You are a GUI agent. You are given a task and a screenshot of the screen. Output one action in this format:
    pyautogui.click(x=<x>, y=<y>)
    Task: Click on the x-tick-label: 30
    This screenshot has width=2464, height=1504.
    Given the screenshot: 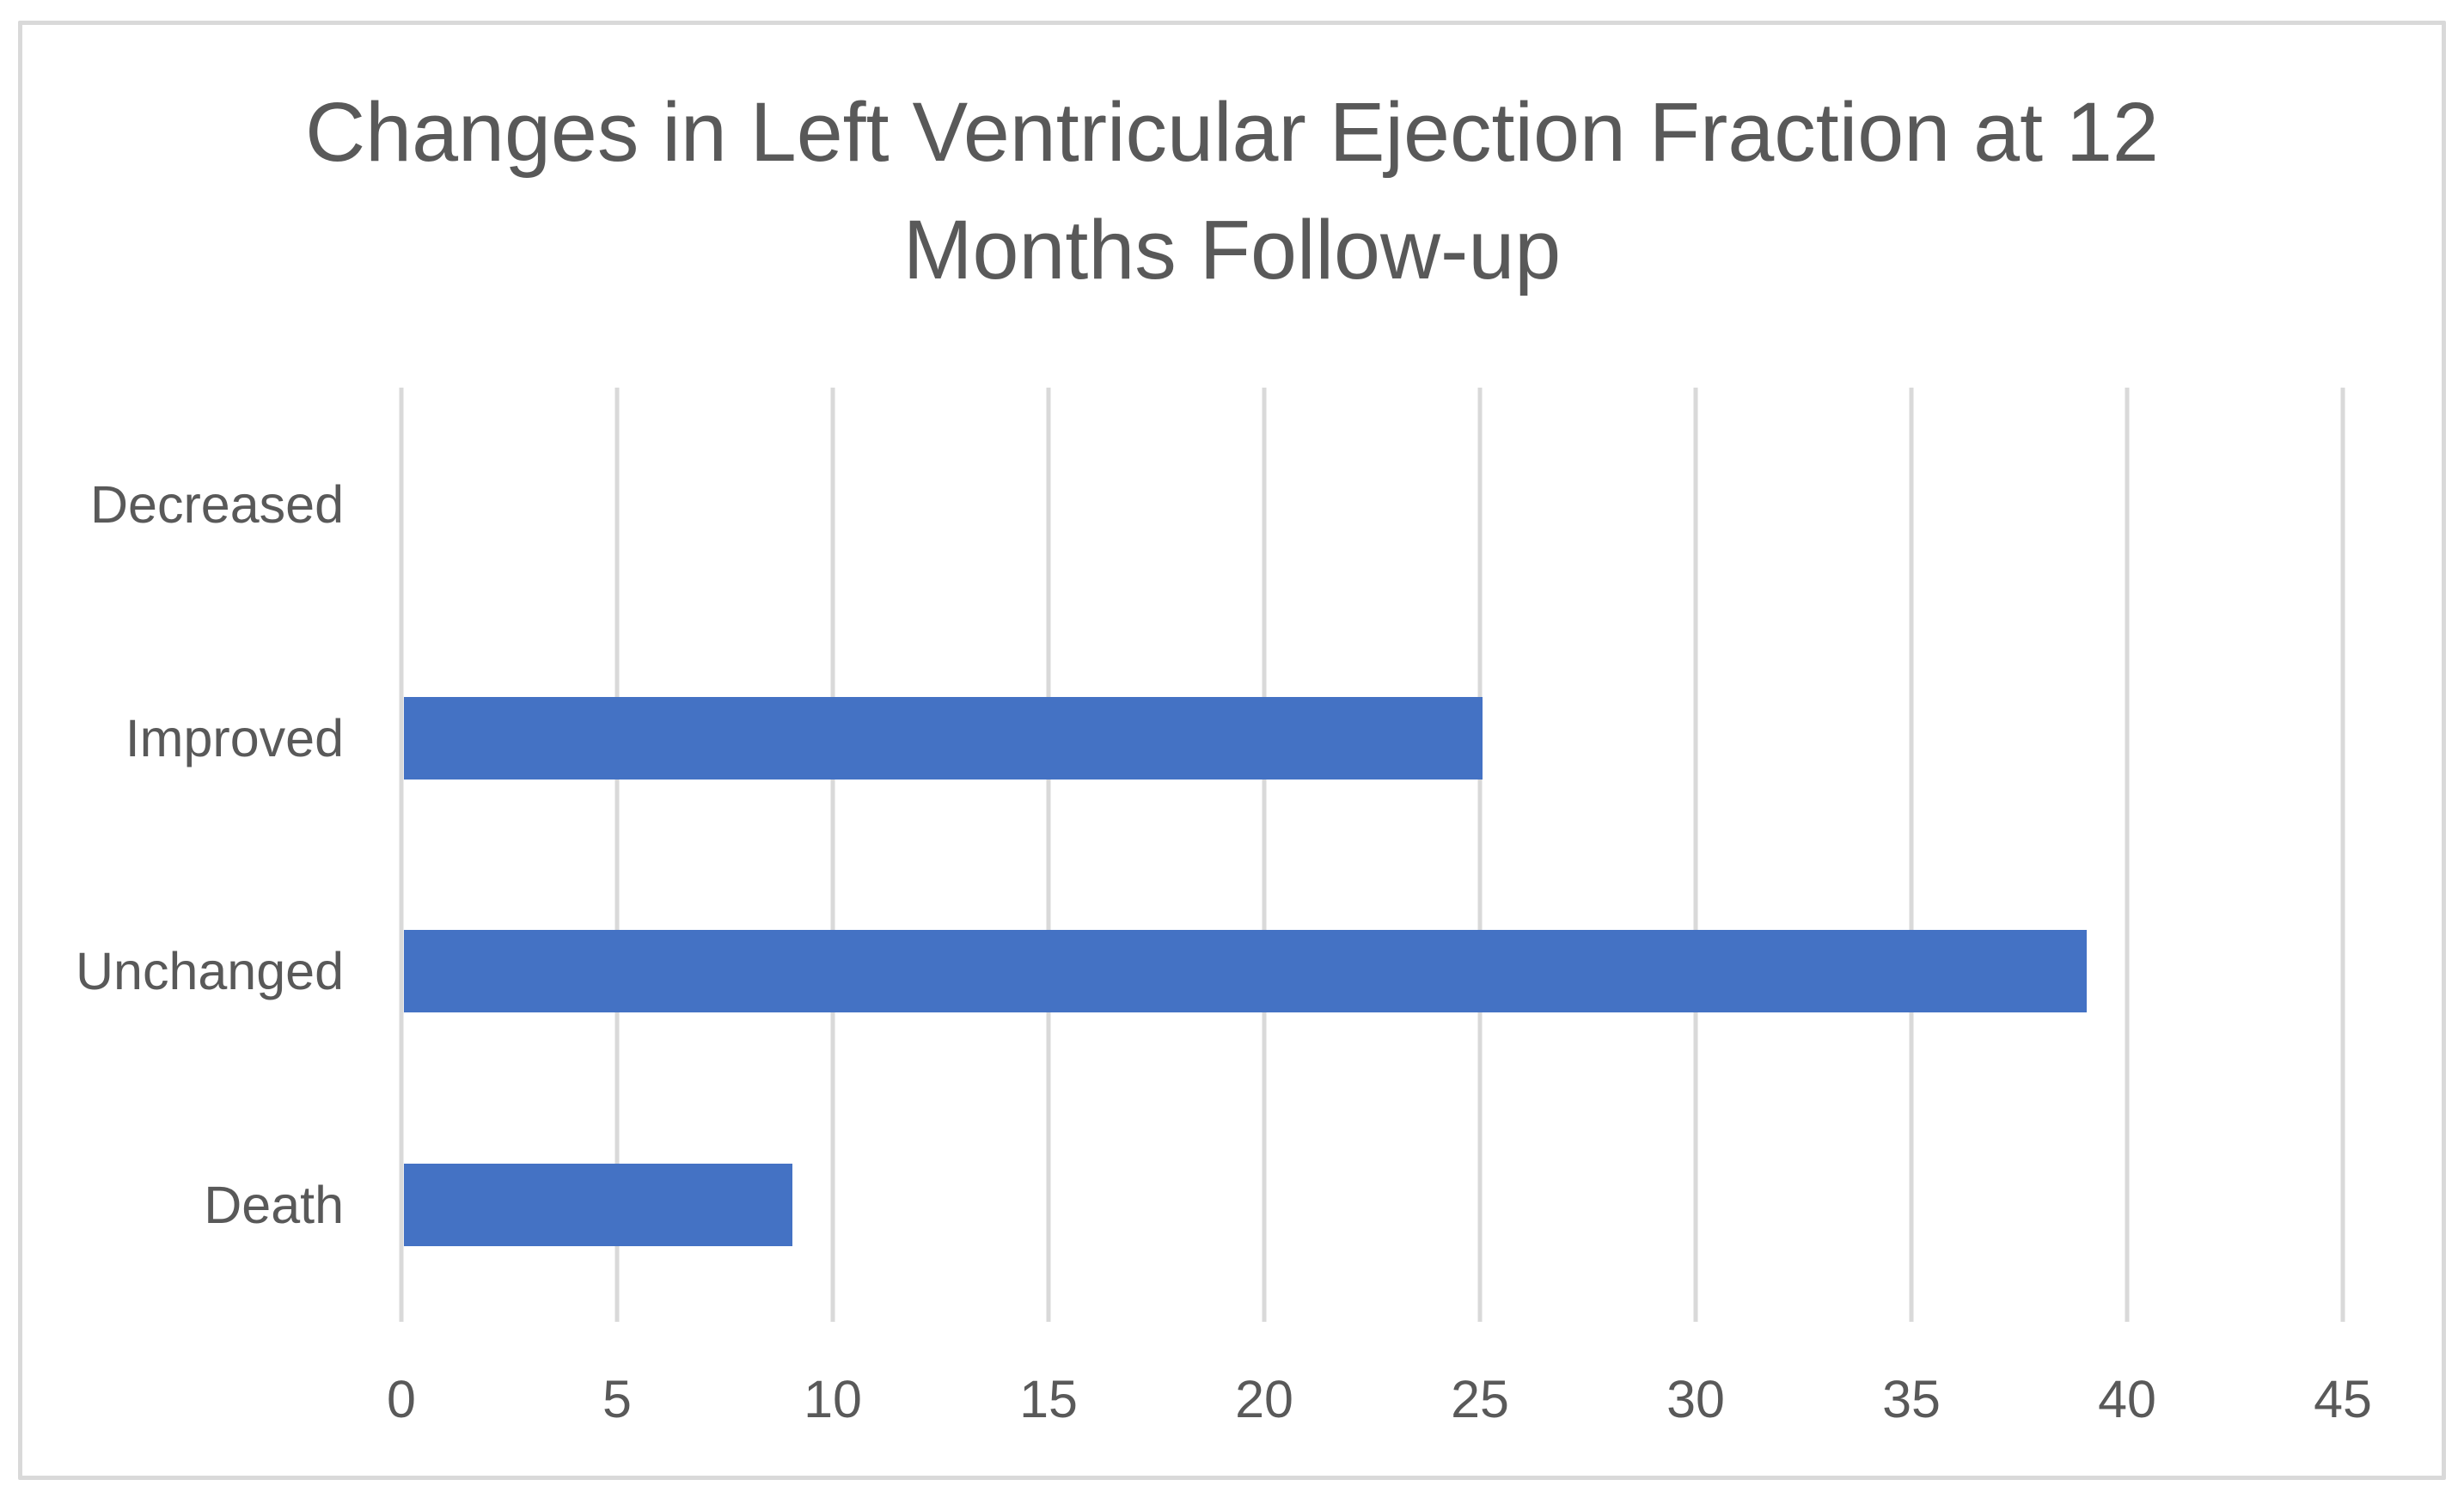 What is the action you would take?
    pyautogui.click(x=1695, y=1399)
    